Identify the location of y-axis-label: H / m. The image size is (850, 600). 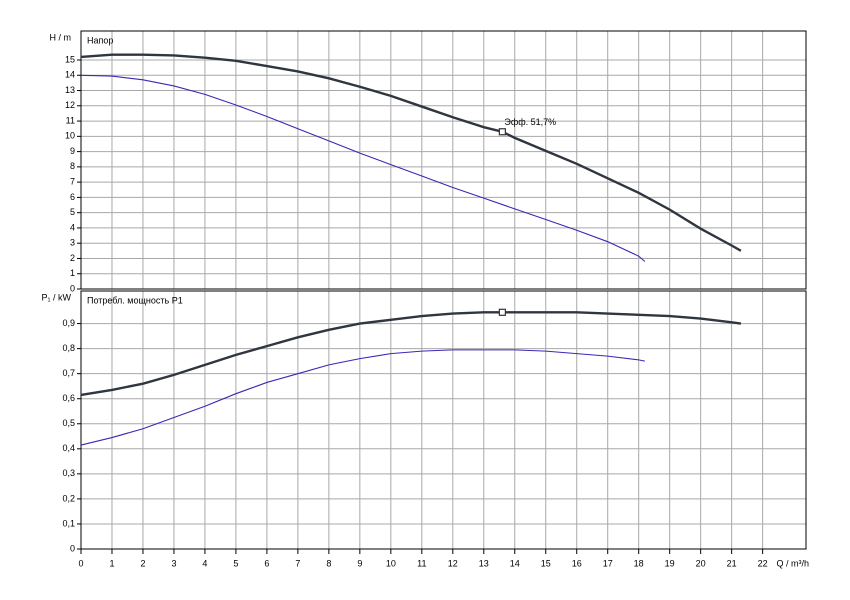
(61, 37).